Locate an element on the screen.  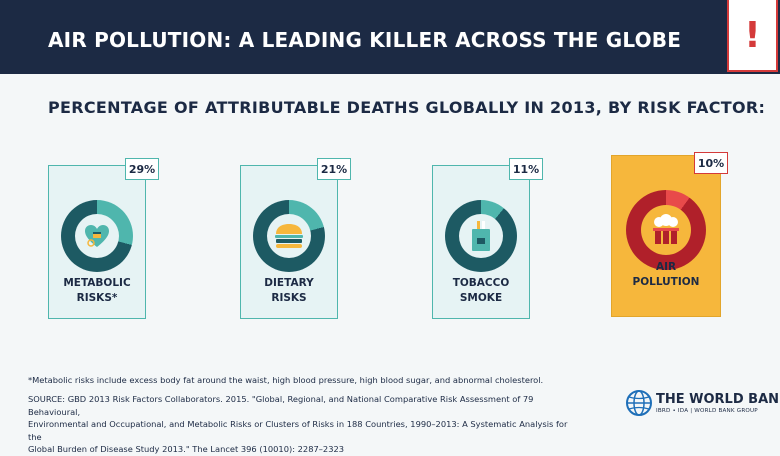
risk-card-air-pollution: 10% AIR POLLUTION is located at coordinates (669, 234).